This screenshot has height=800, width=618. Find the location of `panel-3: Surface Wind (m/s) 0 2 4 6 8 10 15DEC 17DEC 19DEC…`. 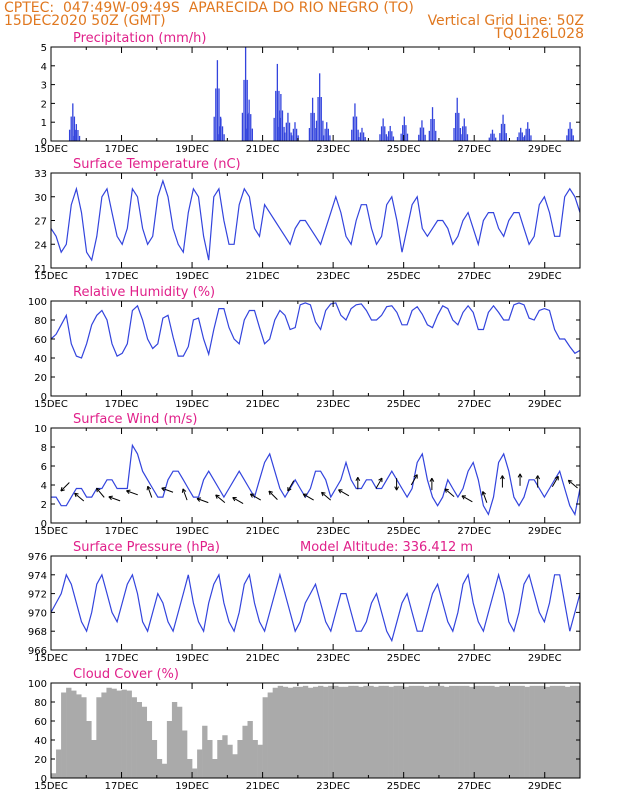

panel-3: Surface Wind (m/s) 0 2 4 6 8 10 15DEC 17DEC 19DEC… is located at coordinates (307, 474).